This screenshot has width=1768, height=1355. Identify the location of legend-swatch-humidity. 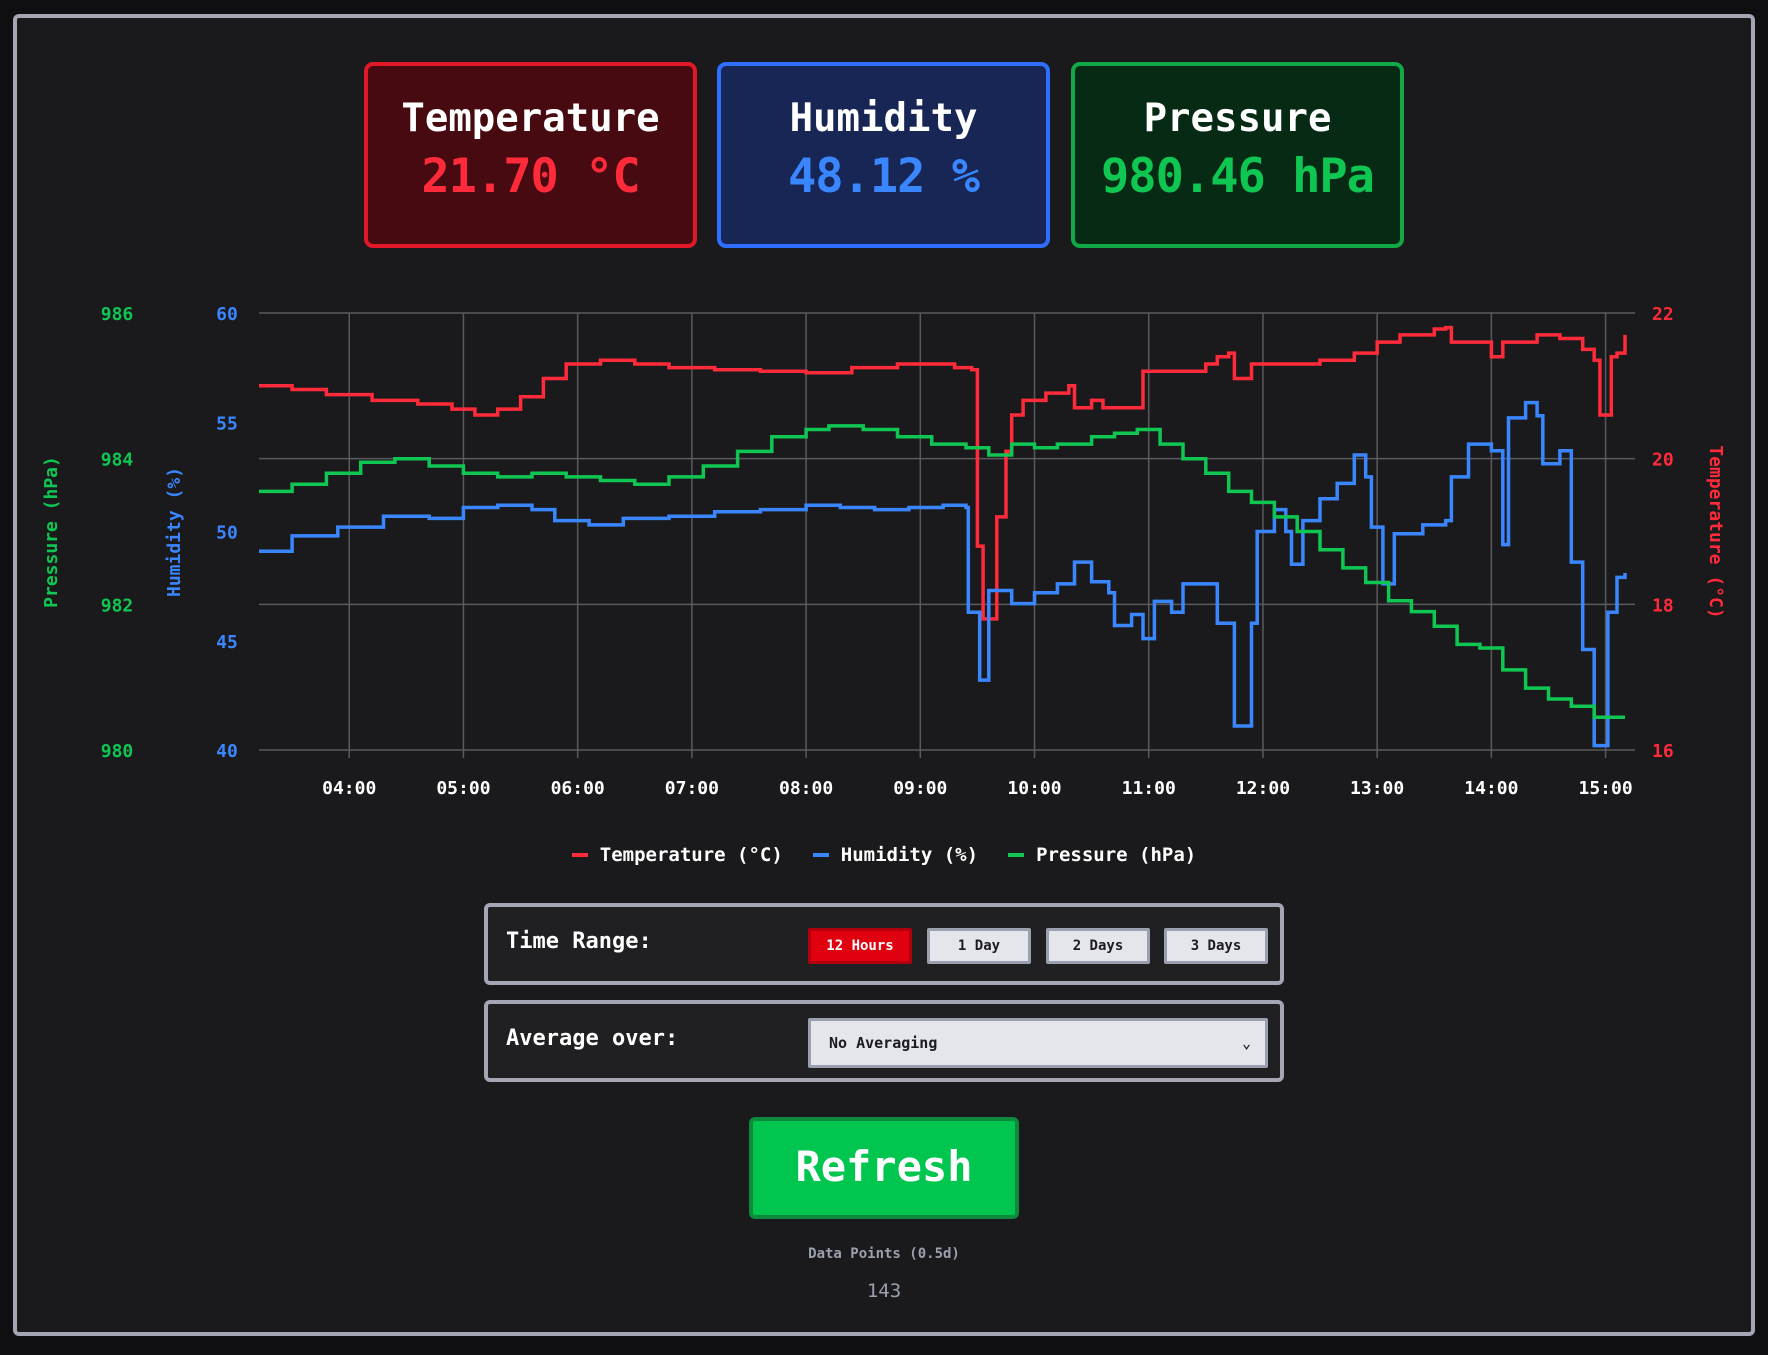
(820, 855).